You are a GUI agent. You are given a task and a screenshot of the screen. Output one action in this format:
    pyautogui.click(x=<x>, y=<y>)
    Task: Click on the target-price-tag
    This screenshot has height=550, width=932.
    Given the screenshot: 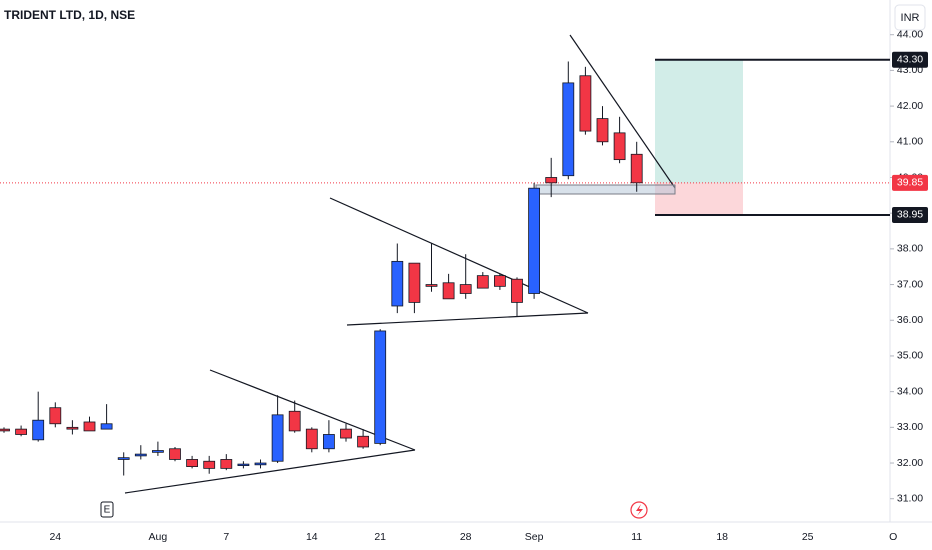 What is the action you would take?
    pyautogui.click(x=910, y=59)
    